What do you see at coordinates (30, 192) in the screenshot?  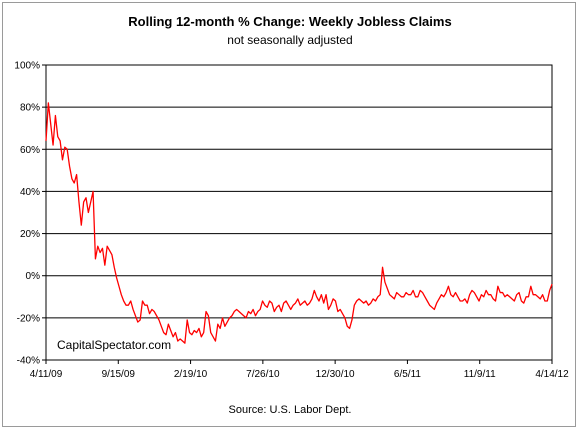 I see `y-tick-label: 40%` at bounding box center [30, 192].